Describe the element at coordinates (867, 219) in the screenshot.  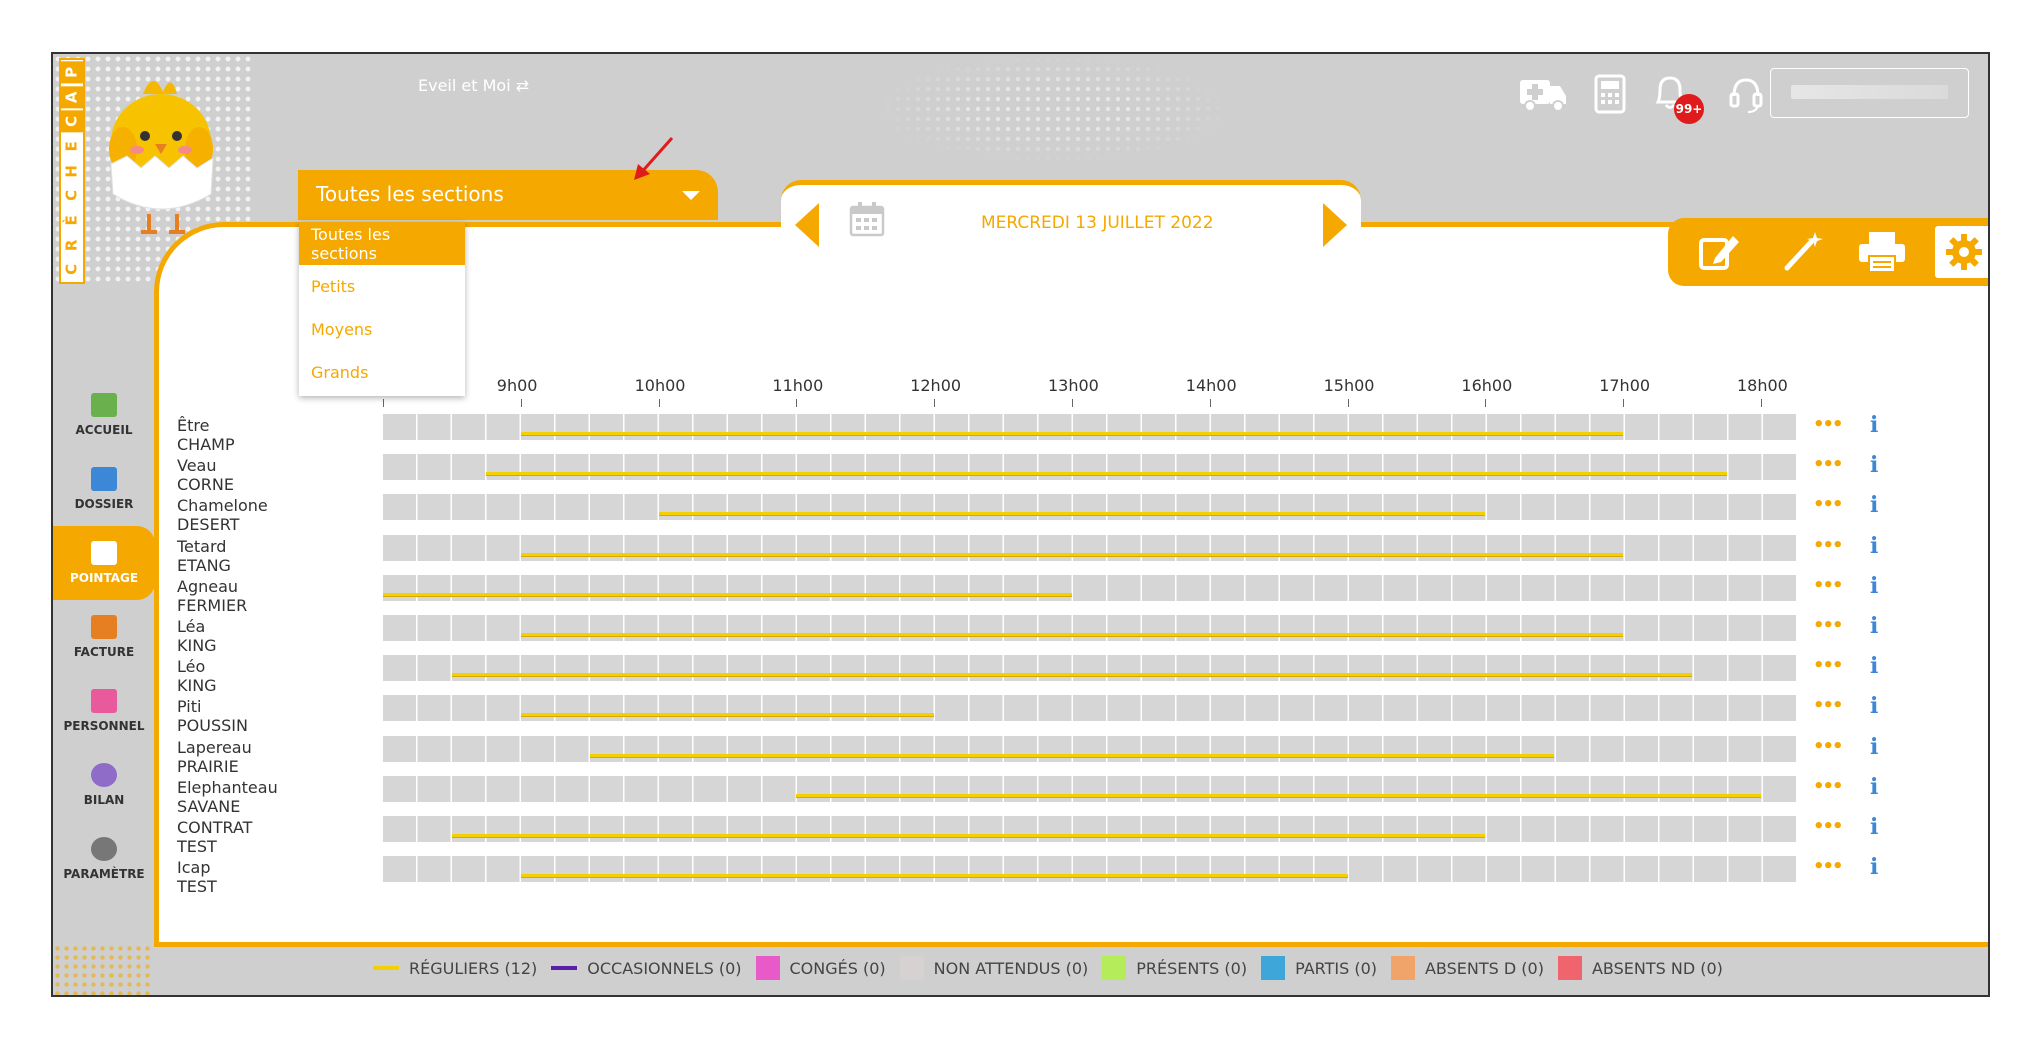
I see `calendar-icon` at that location.